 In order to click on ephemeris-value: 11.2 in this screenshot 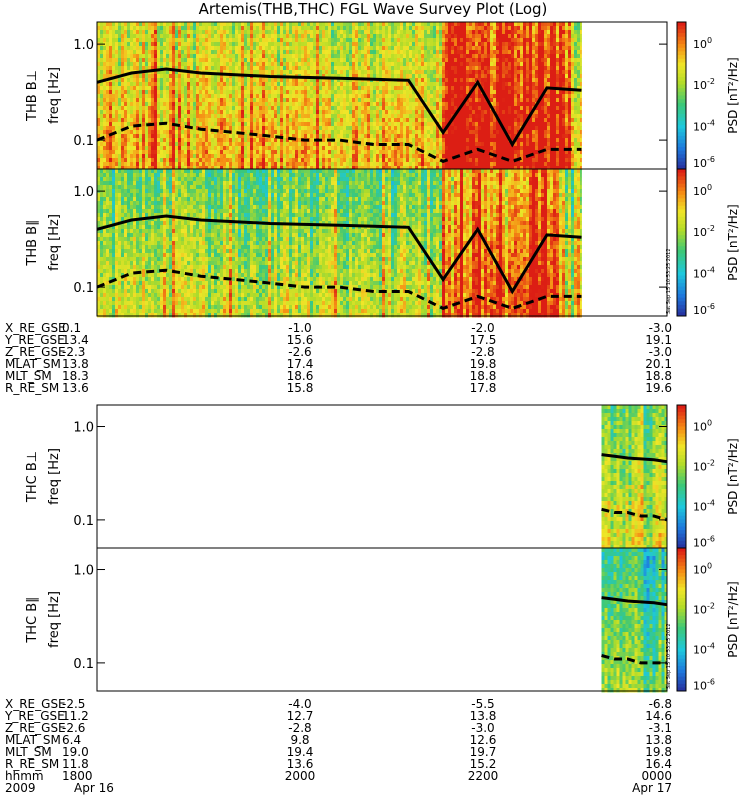, I will do `click(75, 716)`.